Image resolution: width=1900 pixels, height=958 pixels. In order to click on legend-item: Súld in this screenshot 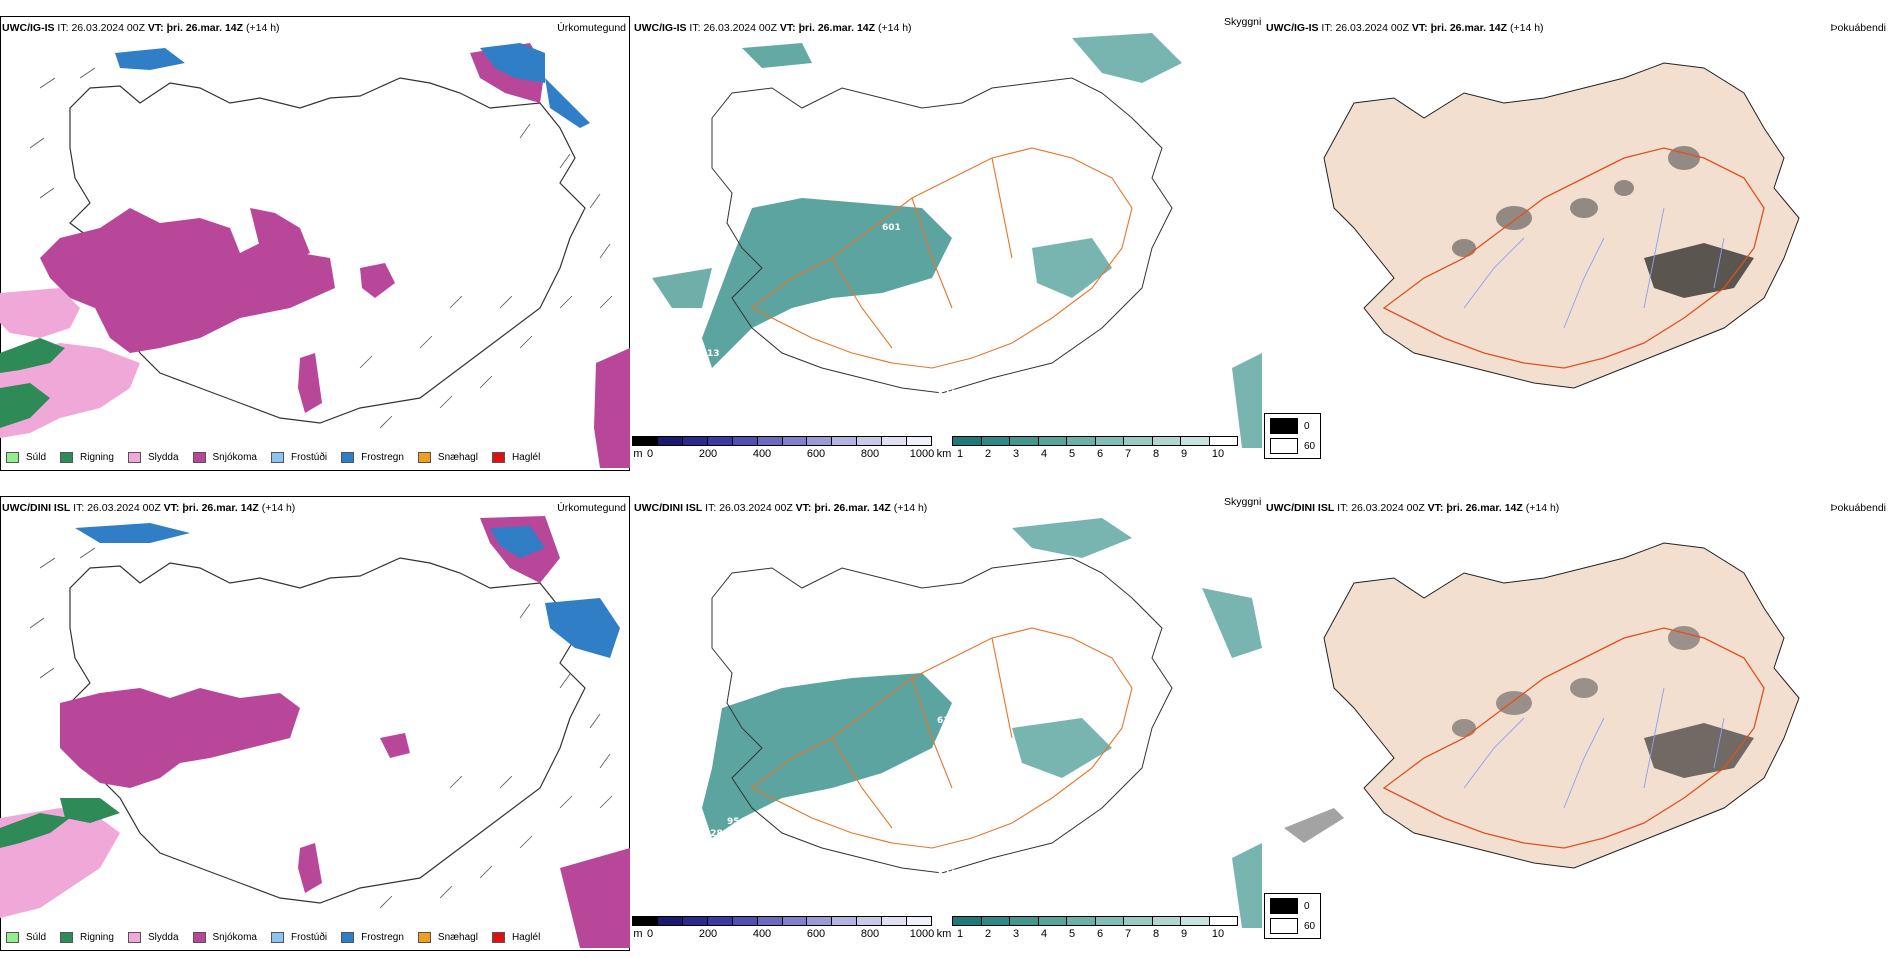, I will do `click(26, 457)`.